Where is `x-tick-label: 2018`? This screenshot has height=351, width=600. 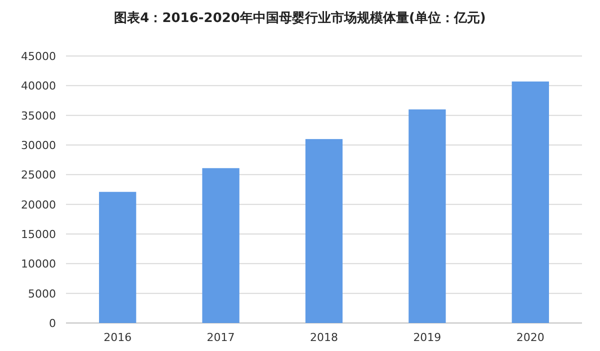 x-tick-label: 2018 is located at coordinates (324, 337).